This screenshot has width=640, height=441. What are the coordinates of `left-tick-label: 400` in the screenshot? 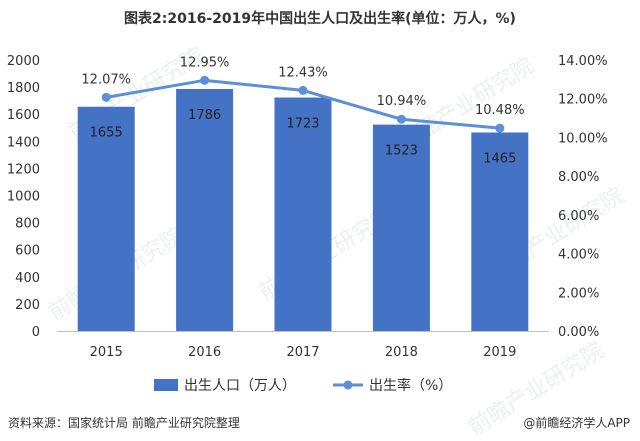 It's located at (27, 278).